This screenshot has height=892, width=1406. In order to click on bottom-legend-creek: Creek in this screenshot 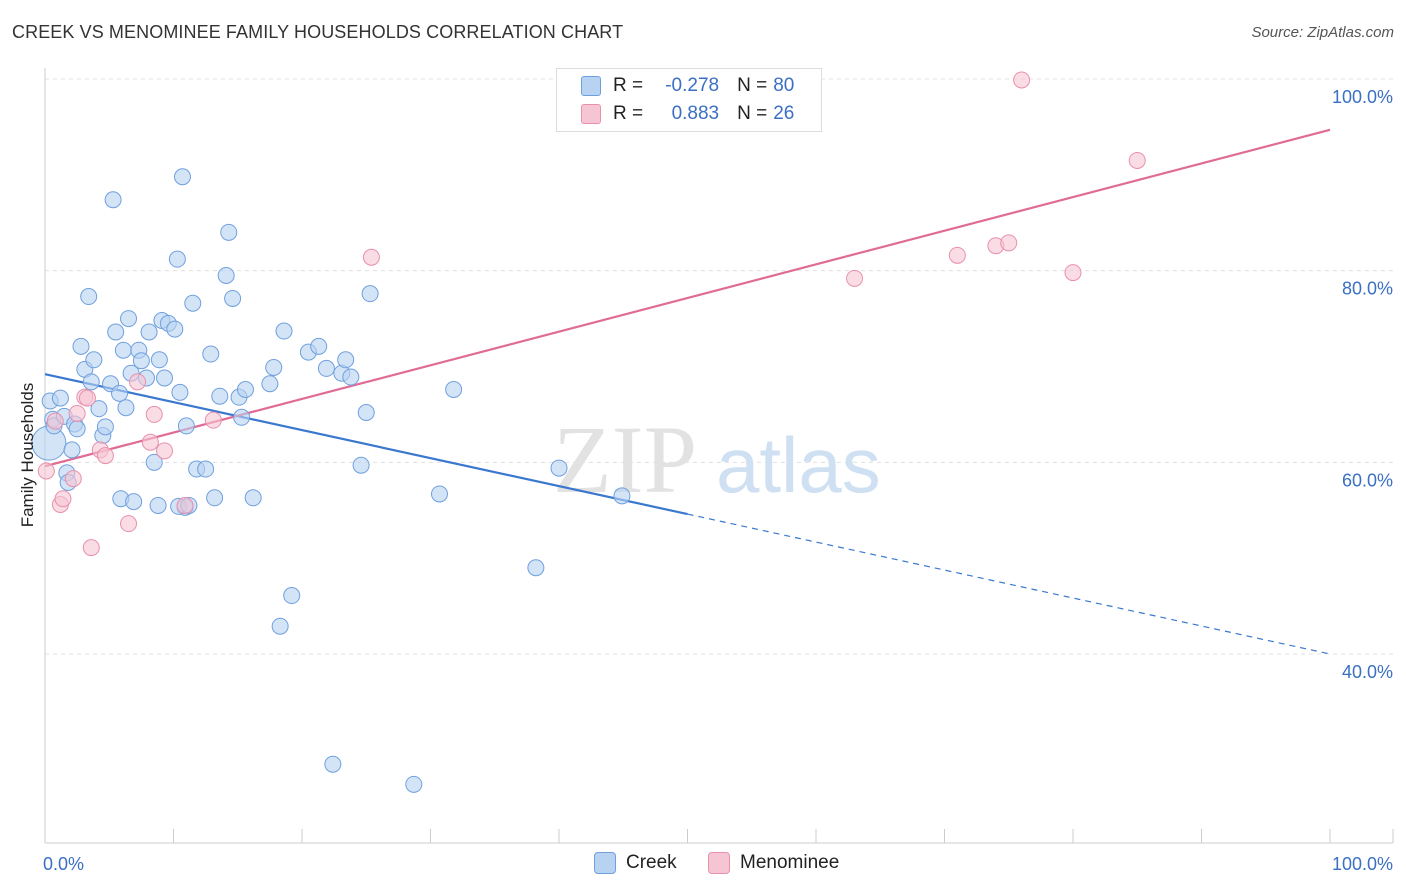, I will do `click(635, 863)`.